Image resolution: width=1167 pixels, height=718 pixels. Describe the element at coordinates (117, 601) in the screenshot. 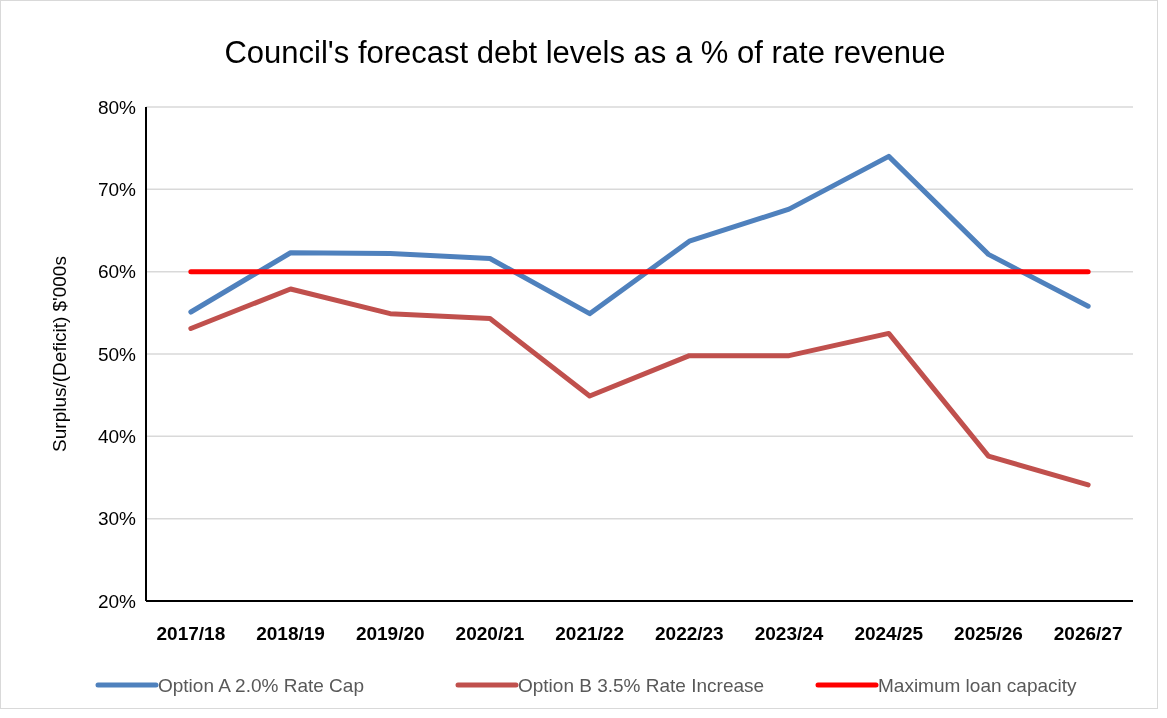

I see `y-tick-label: 20%` at that location.